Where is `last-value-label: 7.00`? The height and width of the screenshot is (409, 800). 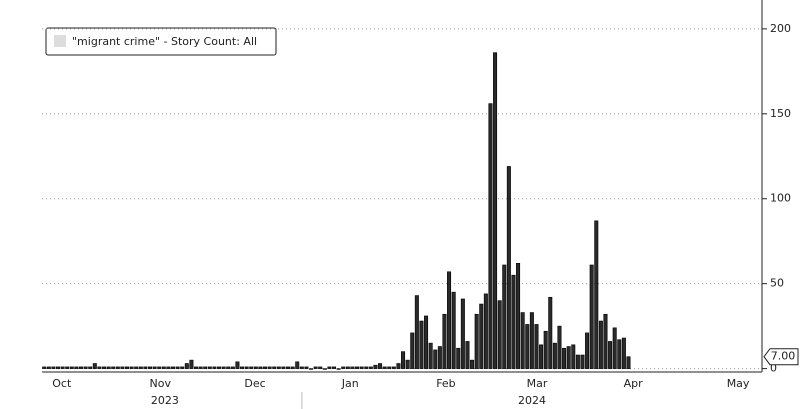 last-value-label: 7.00 is located at coordinates (783, 356).